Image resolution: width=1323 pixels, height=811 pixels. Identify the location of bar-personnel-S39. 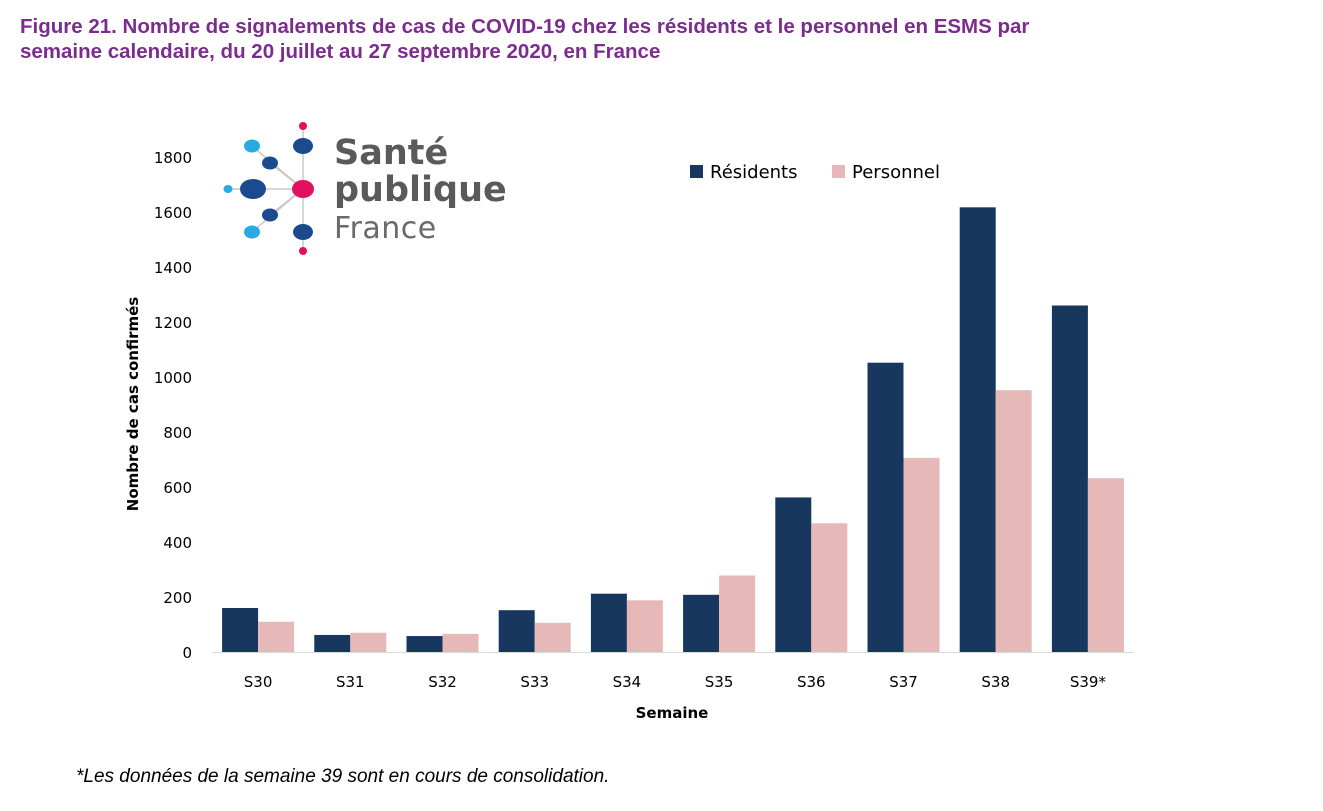
(1105, 565).